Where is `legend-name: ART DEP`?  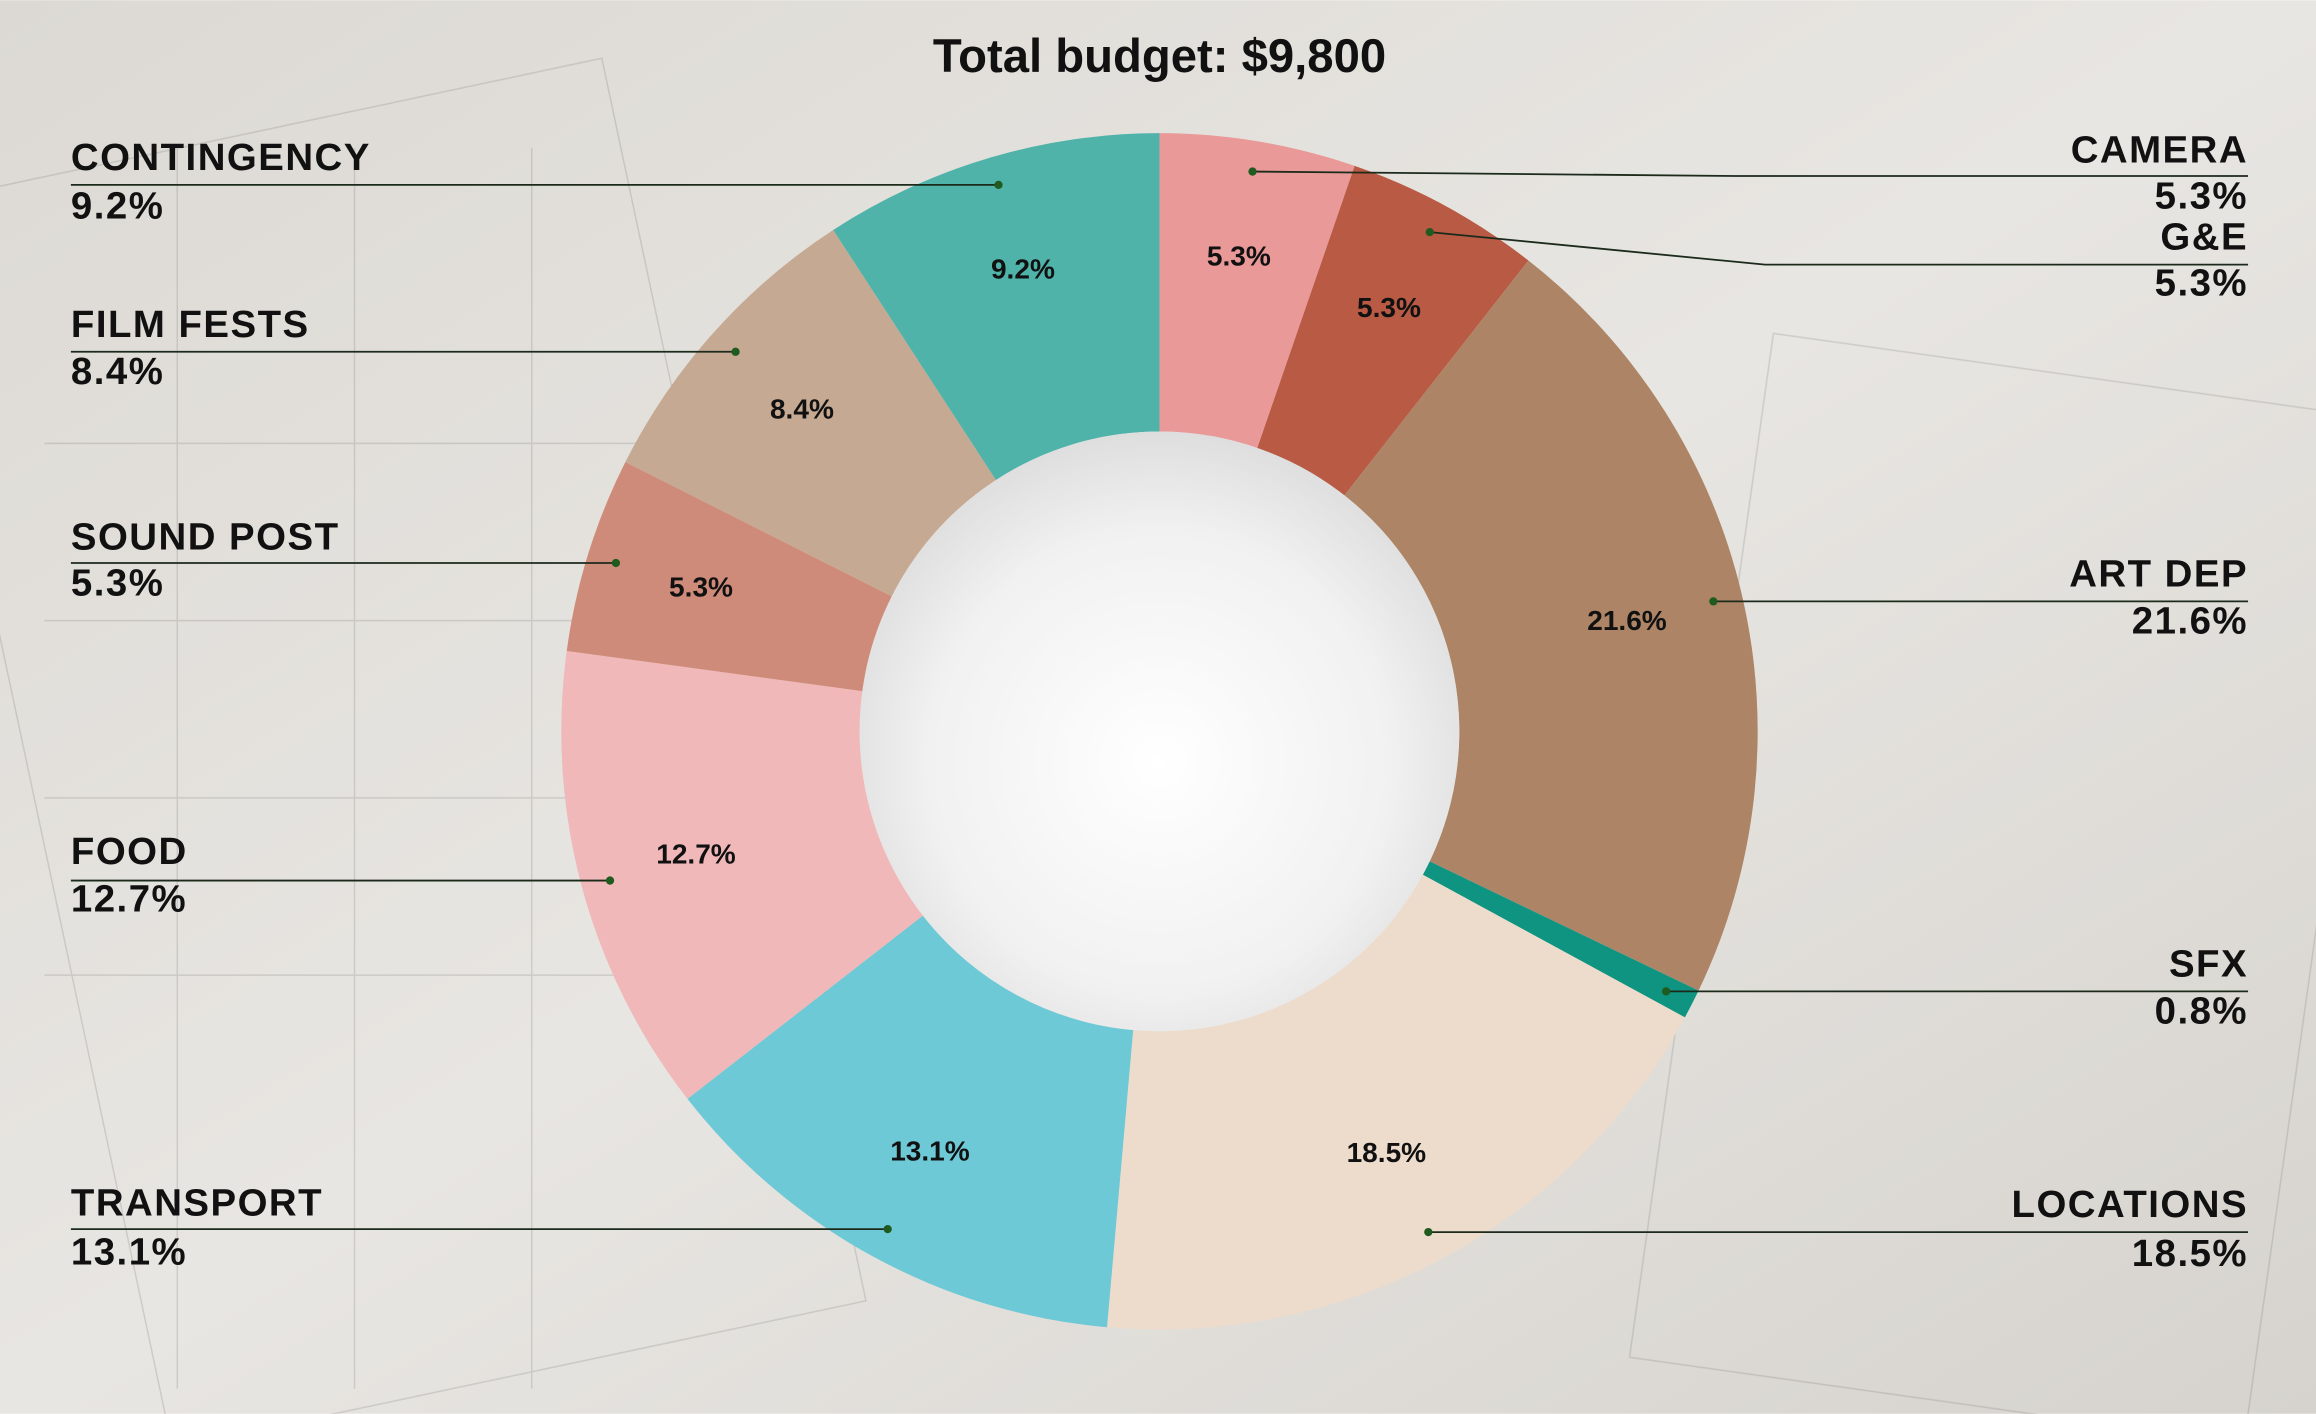
legend-name: ART DEP is located at coordinates (2158, 573).